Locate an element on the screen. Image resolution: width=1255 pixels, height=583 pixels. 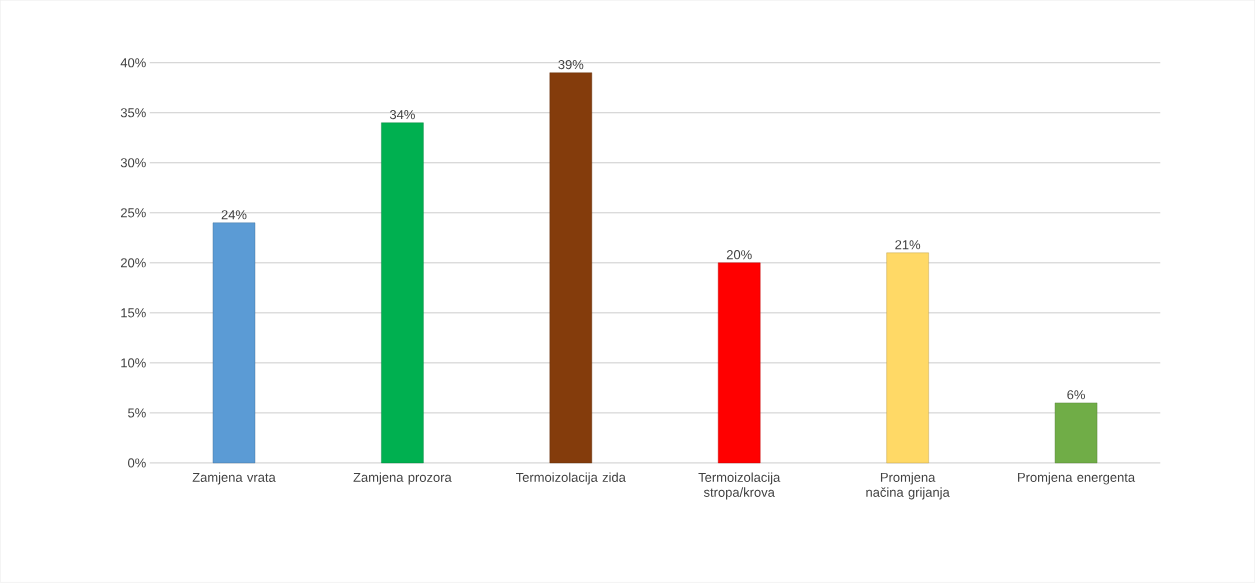
y-tick-label: 35% is located at coordinates (133, 113).